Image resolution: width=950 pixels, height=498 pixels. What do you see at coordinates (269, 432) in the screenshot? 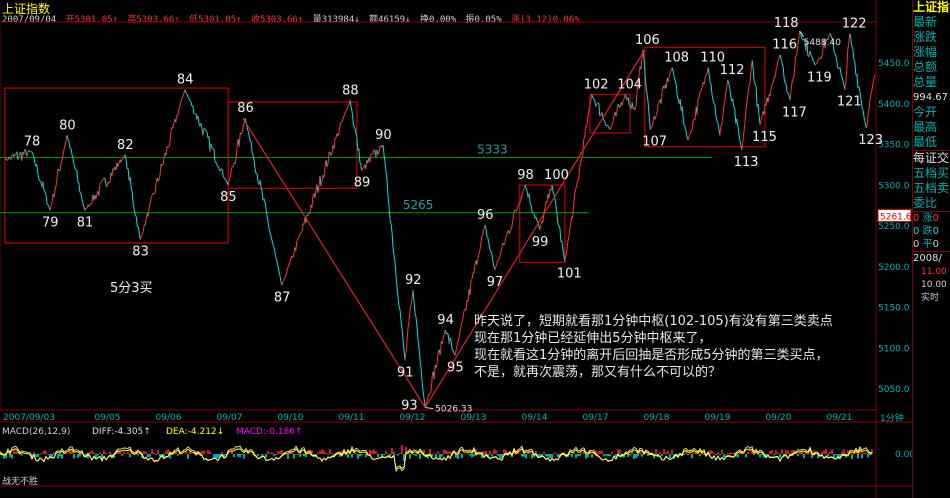
I see `macd-value: MACD:-0.186↑` at bounding box center [269, 432].